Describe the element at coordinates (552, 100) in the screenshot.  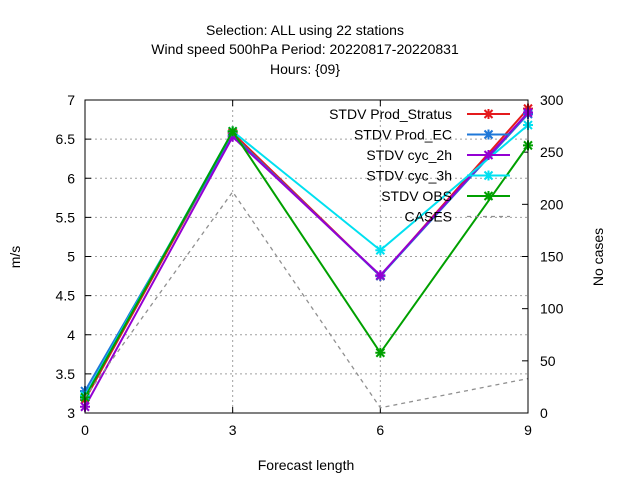
I see `y2-tick-label: 300` at that location.